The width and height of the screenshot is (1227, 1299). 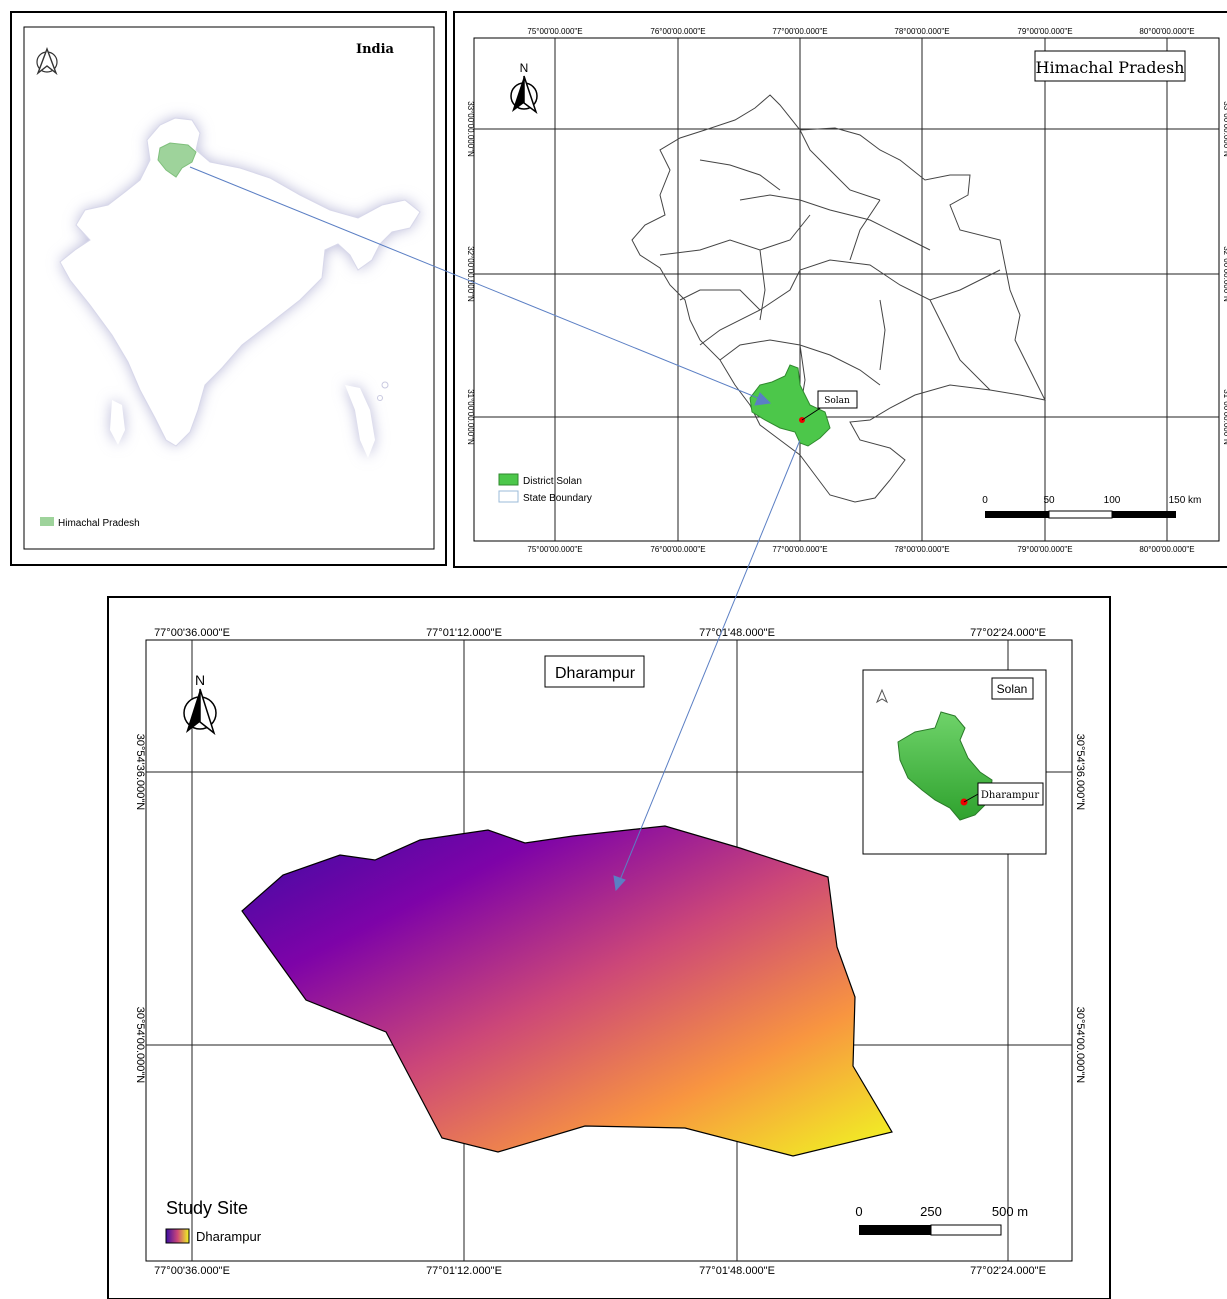 I want to click on hp-lat-right-tick: 32°00'00.000"N, so click(x=1224, y=274).